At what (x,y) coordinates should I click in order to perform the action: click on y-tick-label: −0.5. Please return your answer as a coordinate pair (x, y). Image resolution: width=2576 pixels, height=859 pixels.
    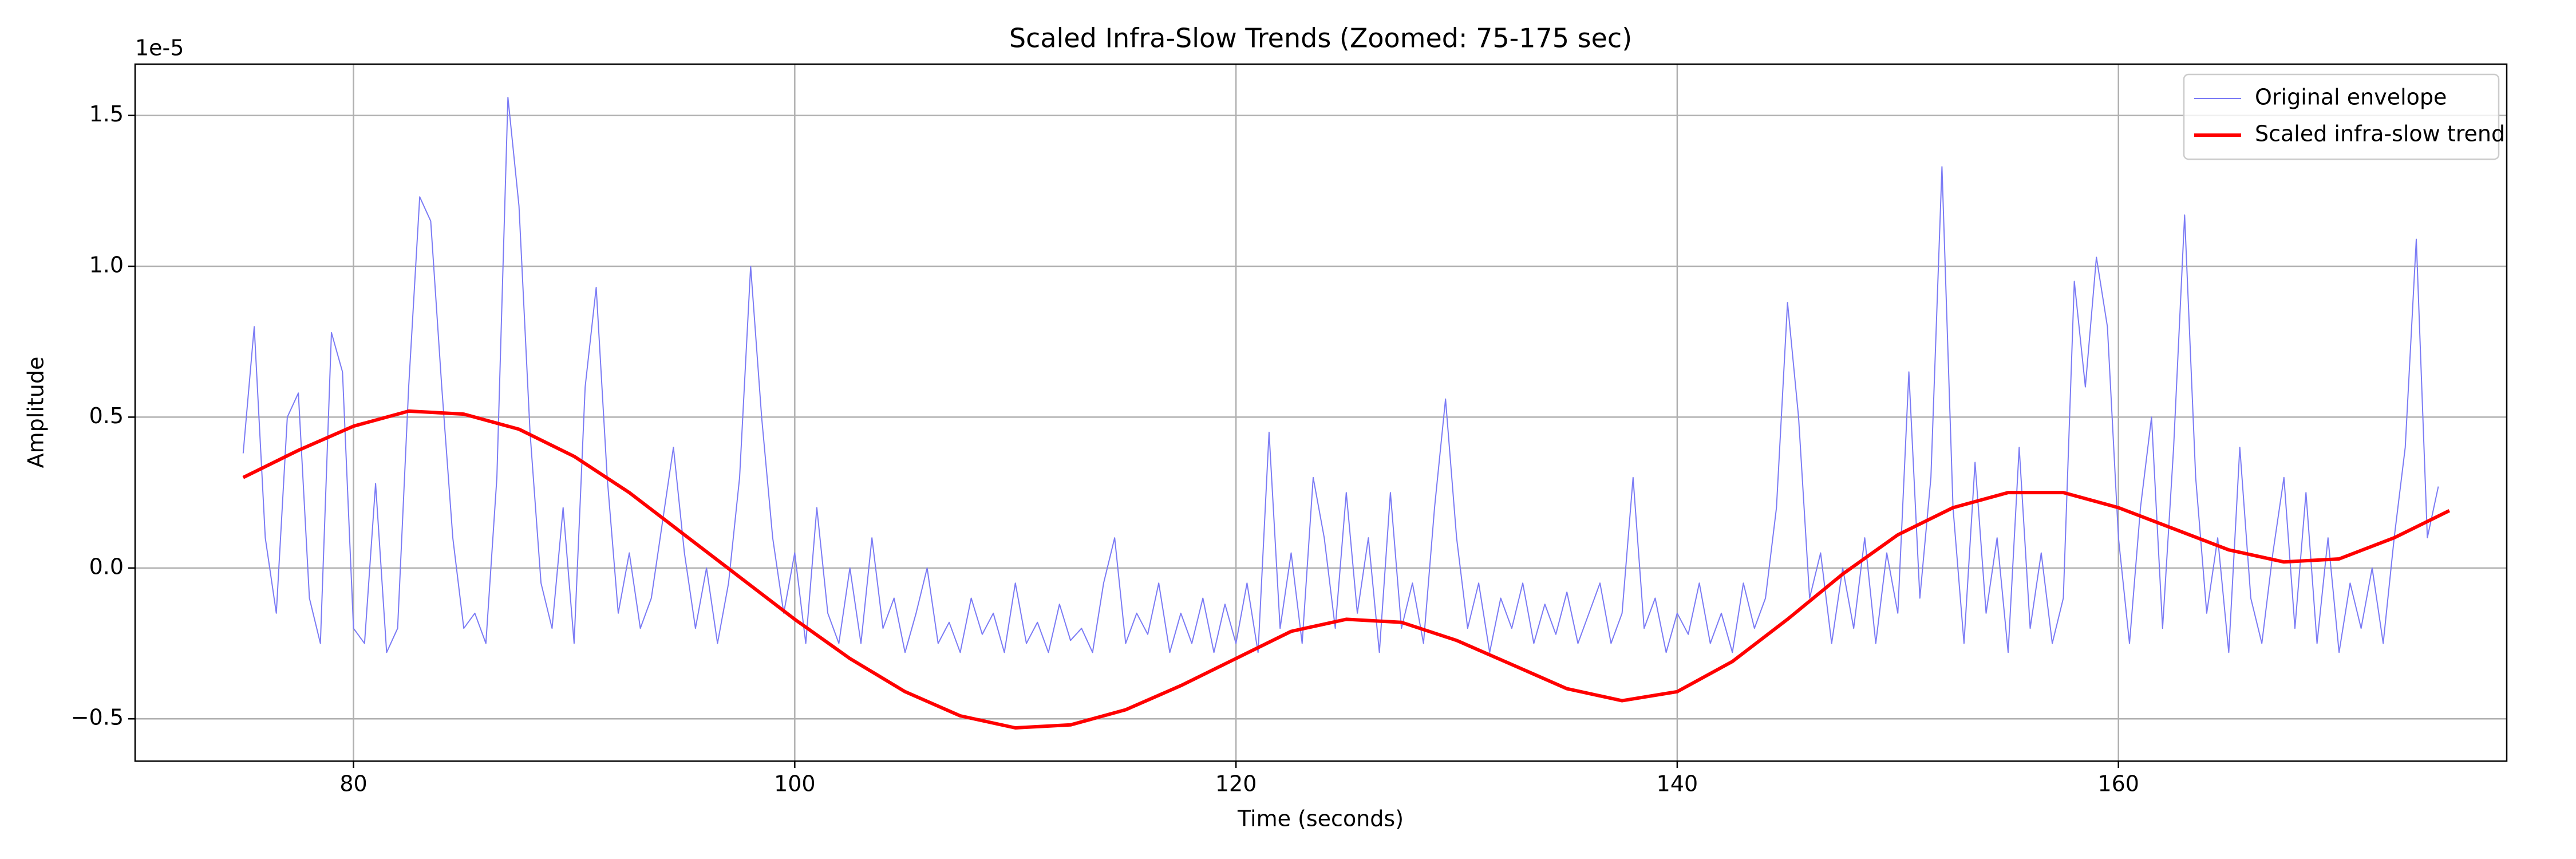
    Looking at the image, I should click on (97, 717).